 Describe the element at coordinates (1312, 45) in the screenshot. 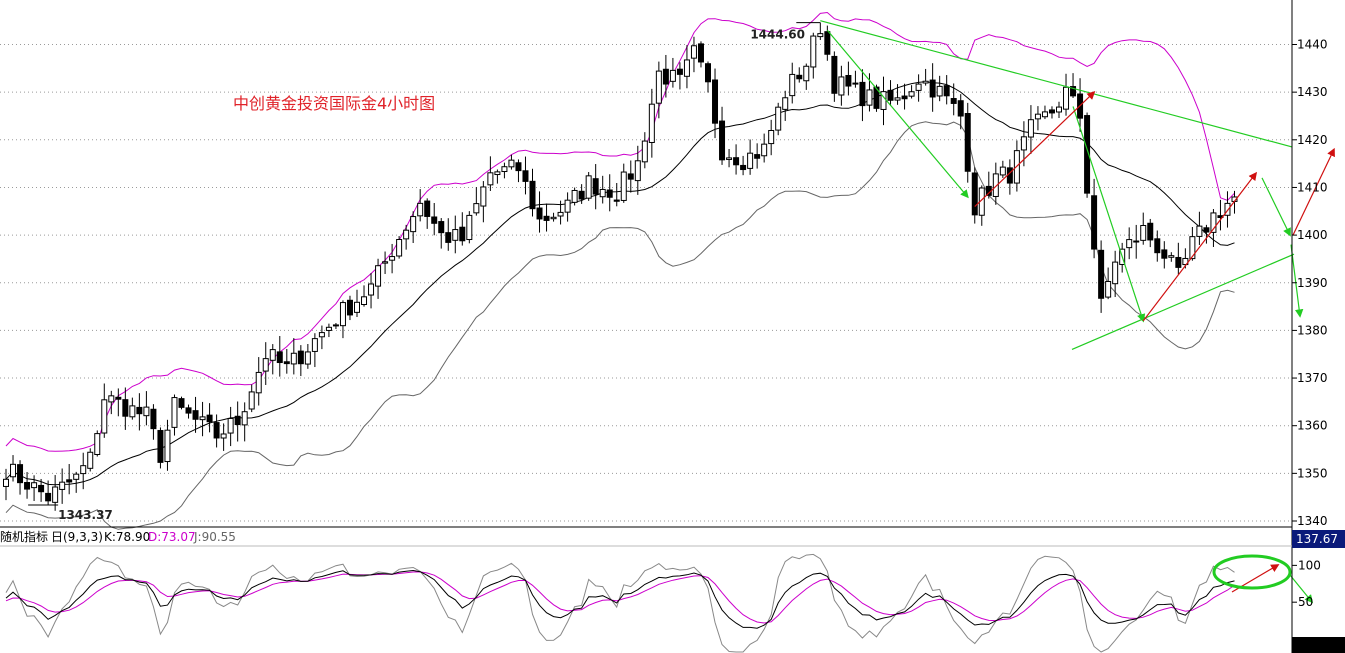

I see `price-tick-label: 1440` at that location.